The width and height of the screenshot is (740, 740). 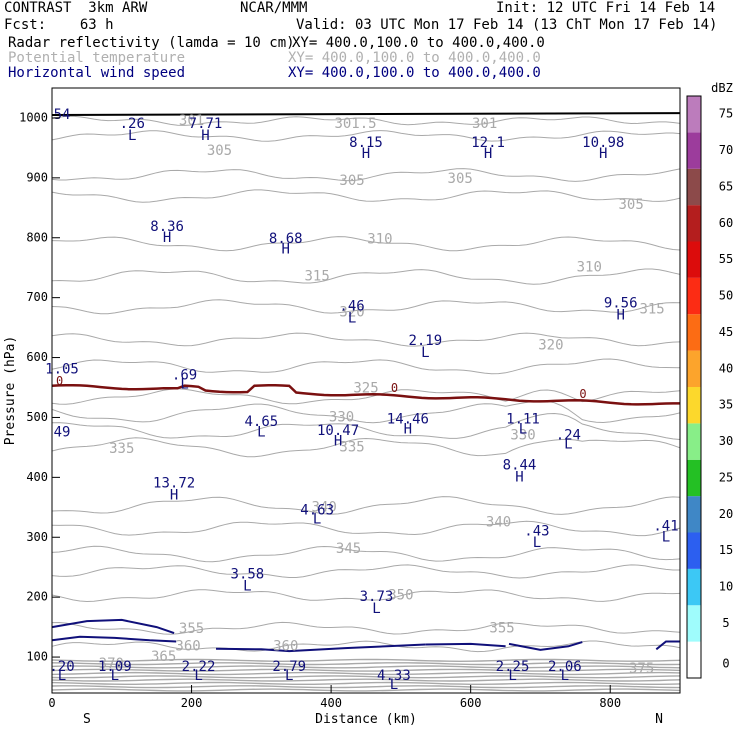 What do you see at coordinates (488, 143) in the screenshot?
I see `extremum-annotation: 12.1` at bounding box center [488, 143].